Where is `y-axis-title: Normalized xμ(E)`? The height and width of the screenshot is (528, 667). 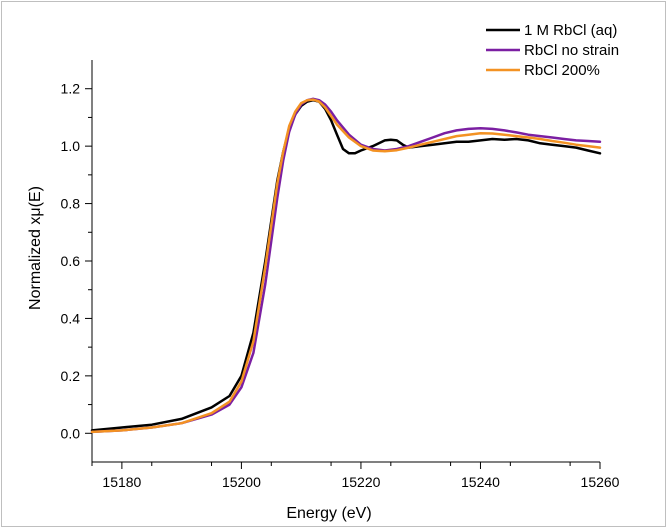
y-axis-title: Normalized xμ(E) is located at coordinates (35, 248).